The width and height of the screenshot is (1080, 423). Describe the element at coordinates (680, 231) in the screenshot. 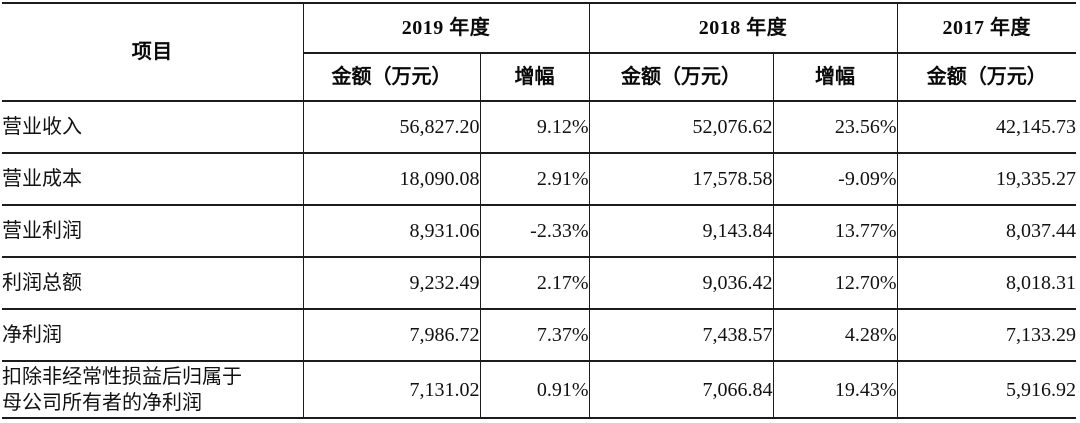

I see `amount-2018-cell: 9,143.84` at that location.